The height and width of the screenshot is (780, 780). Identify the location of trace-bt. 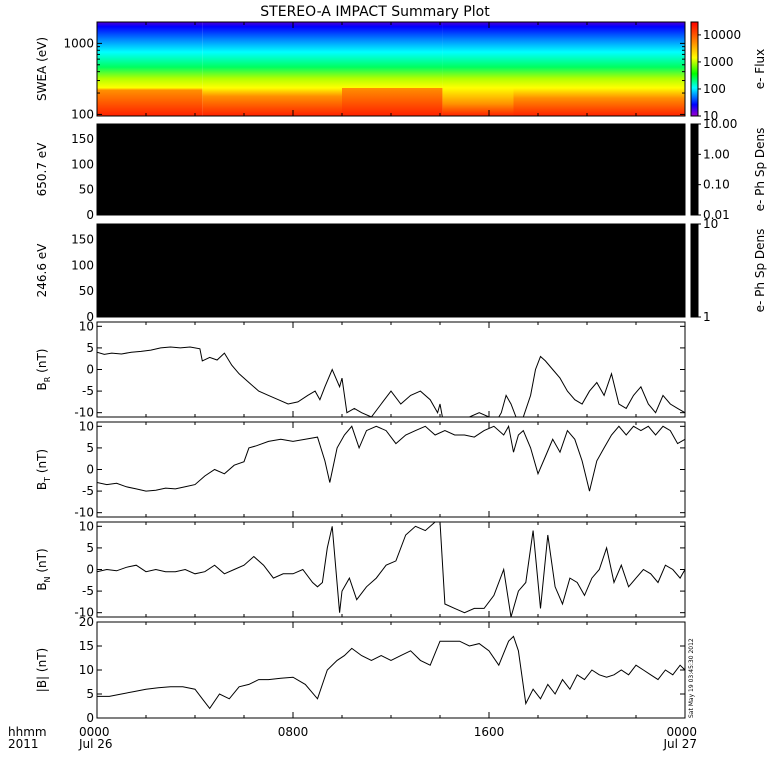
(391, 458).